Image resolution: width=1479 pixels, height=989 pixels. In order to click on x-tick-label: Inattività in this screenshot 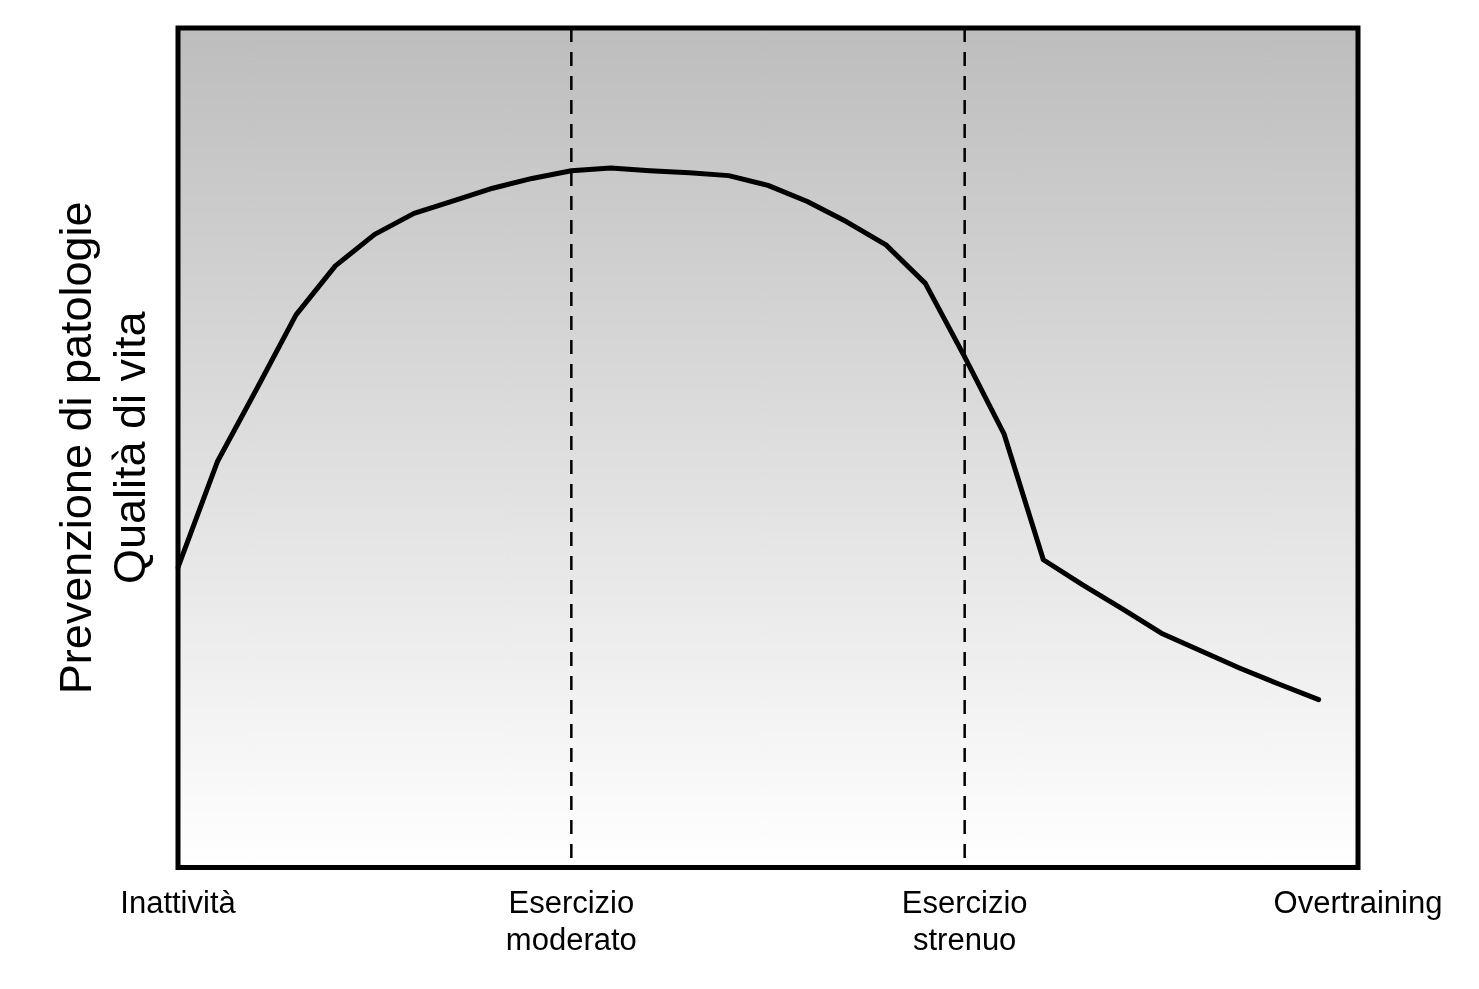, I will do `click(178, 902)`.